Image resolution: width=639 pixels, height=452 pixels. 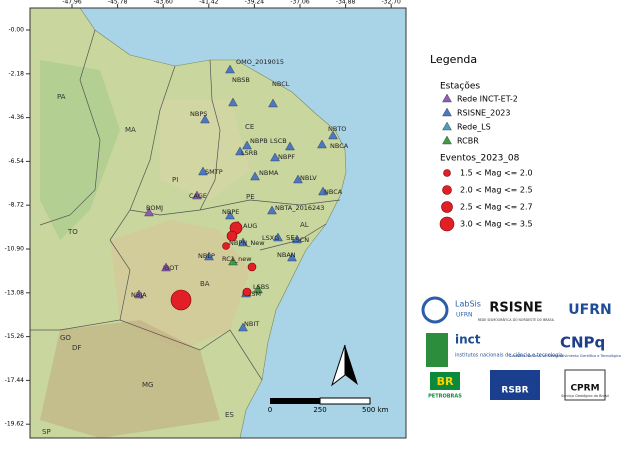 What do you see at coordinates (375, 410) in the screenshot?
I see `scale-label: 500 km` at bounding box center [375, 410].